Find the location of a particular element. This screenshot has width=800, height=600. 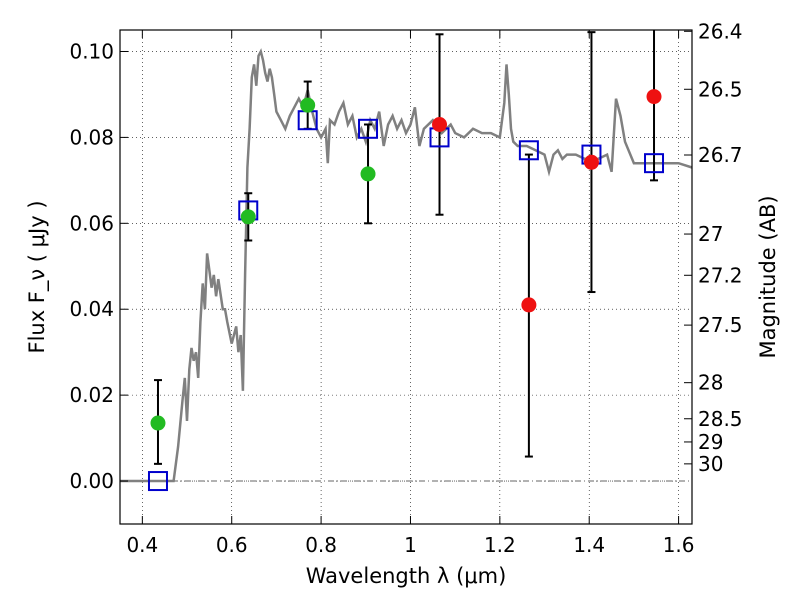

magnitude-tick-label: 26.4 is located at coordinates (720, 31).